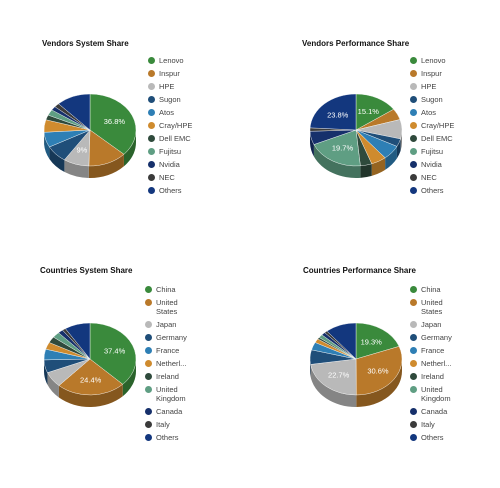  I want to click on legend-label: Dell EMC, so click(175, 138).